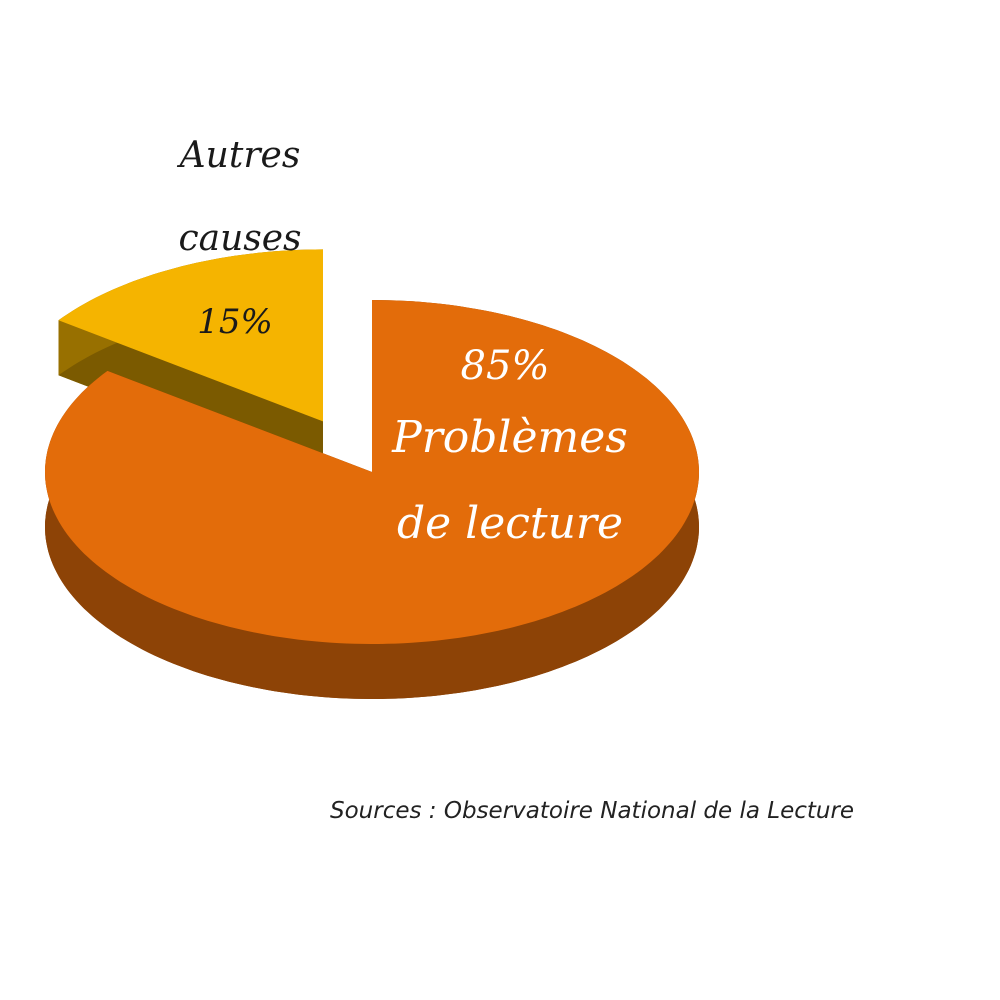 This screenshot has width=1000, height=1000. I want to click on value-label: 15%, so click(235, 322).